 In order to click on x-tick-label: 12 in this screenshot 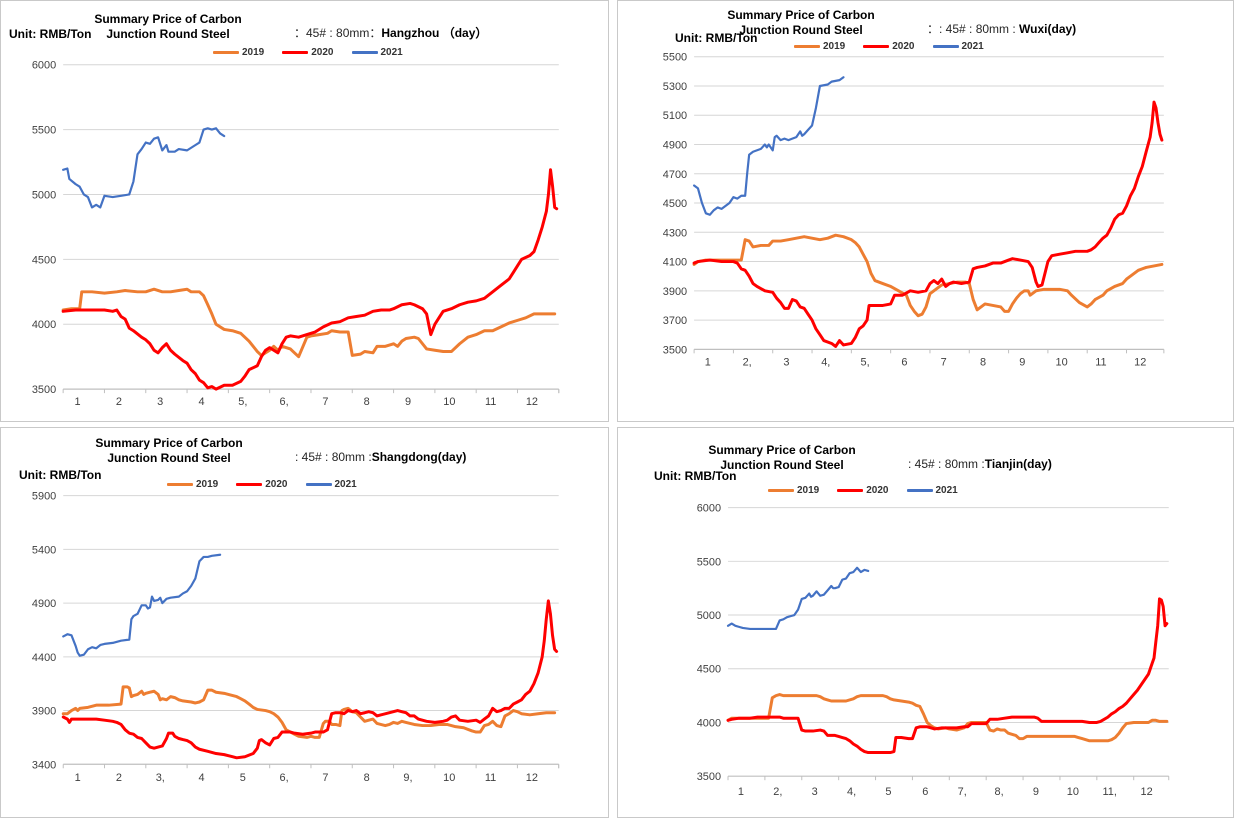, I will do `click(532, 778)`.